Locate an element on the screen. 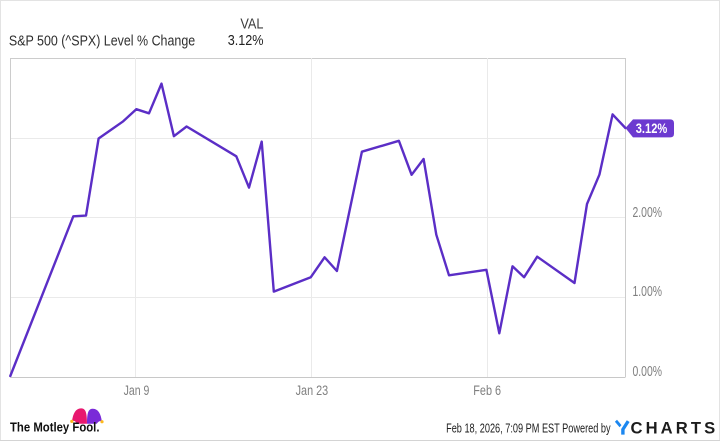  svg-text: 2.00% is located at coordinates (648, 213).